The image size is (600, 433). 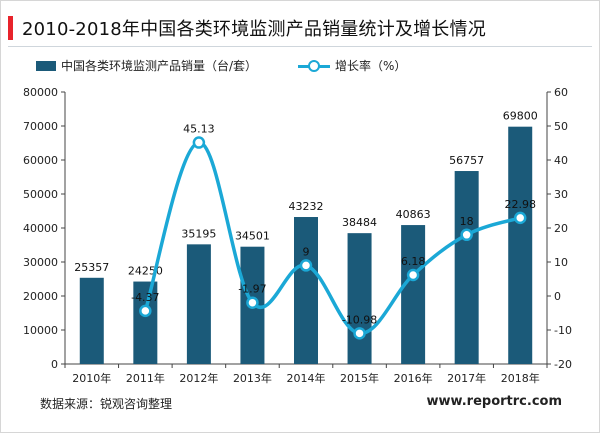 What do you see at coordinates (252, 289) in the screenshot?
I see `growth-value-label: -1.97` at bounding box center [252, 289].